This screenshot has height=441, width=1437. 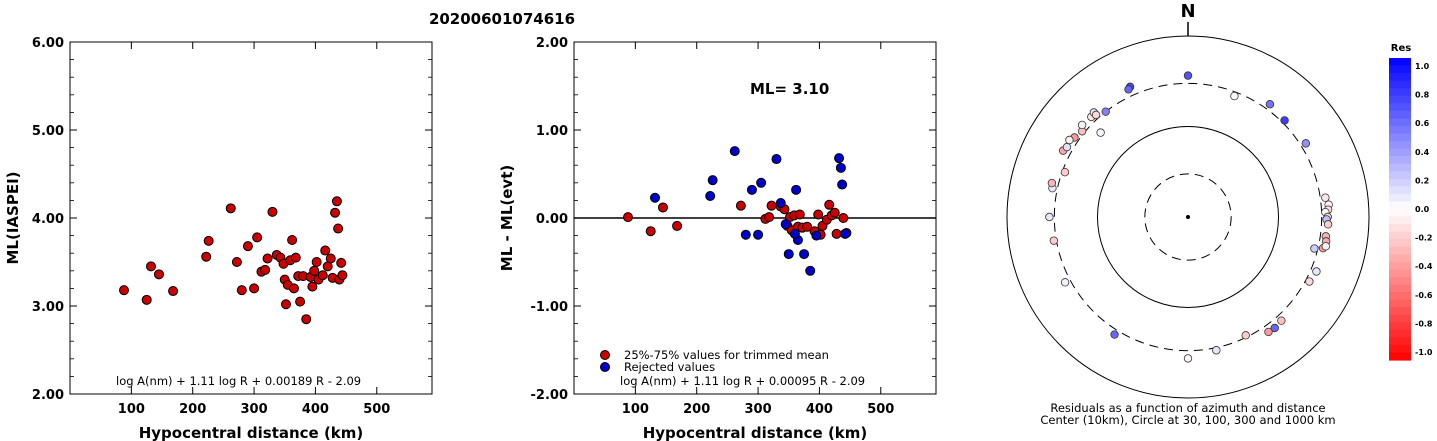 I want to click on panel1-xlabel: Hypocentral distance (km), so click(x=251, y=432).